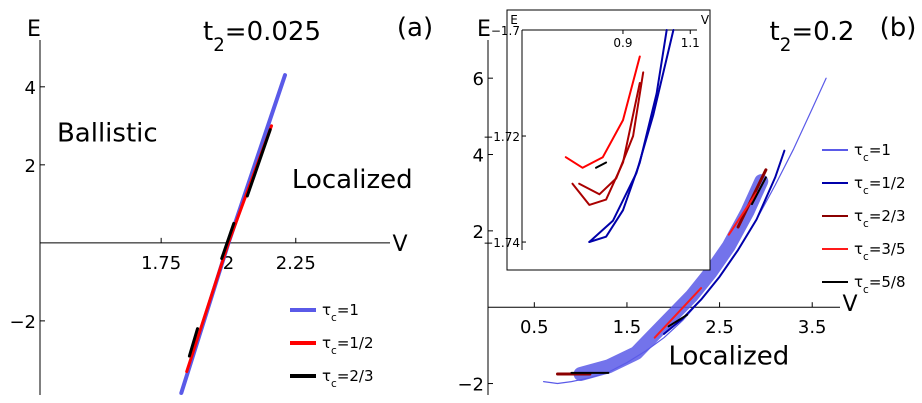 This screenshot has width=922, height=403. What do you see at coordinates (228, 263) in the screenshot?
I see `x-tick-label: 2` at bounding box center [228, 263].